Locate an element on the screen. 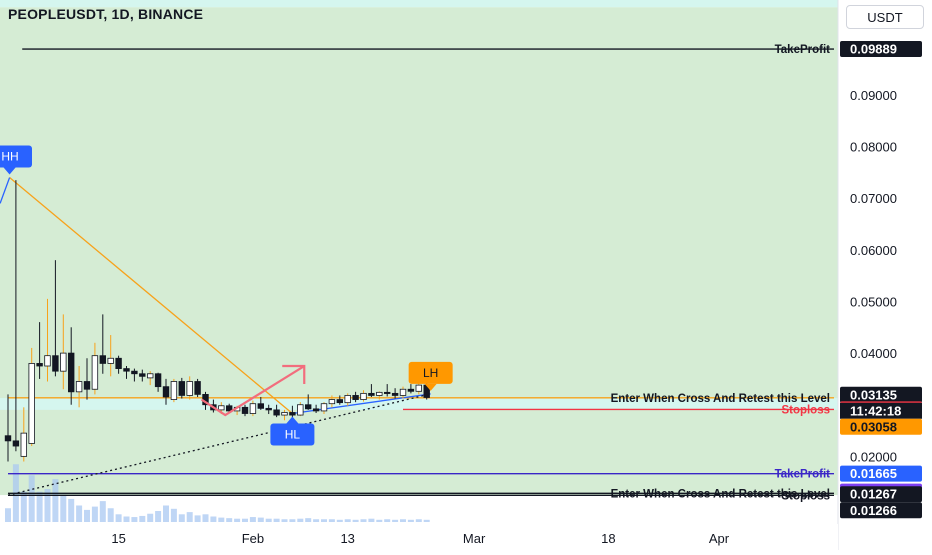 This screenshot has width=932, height=555. time-axis is located at coordinates (419, 537).